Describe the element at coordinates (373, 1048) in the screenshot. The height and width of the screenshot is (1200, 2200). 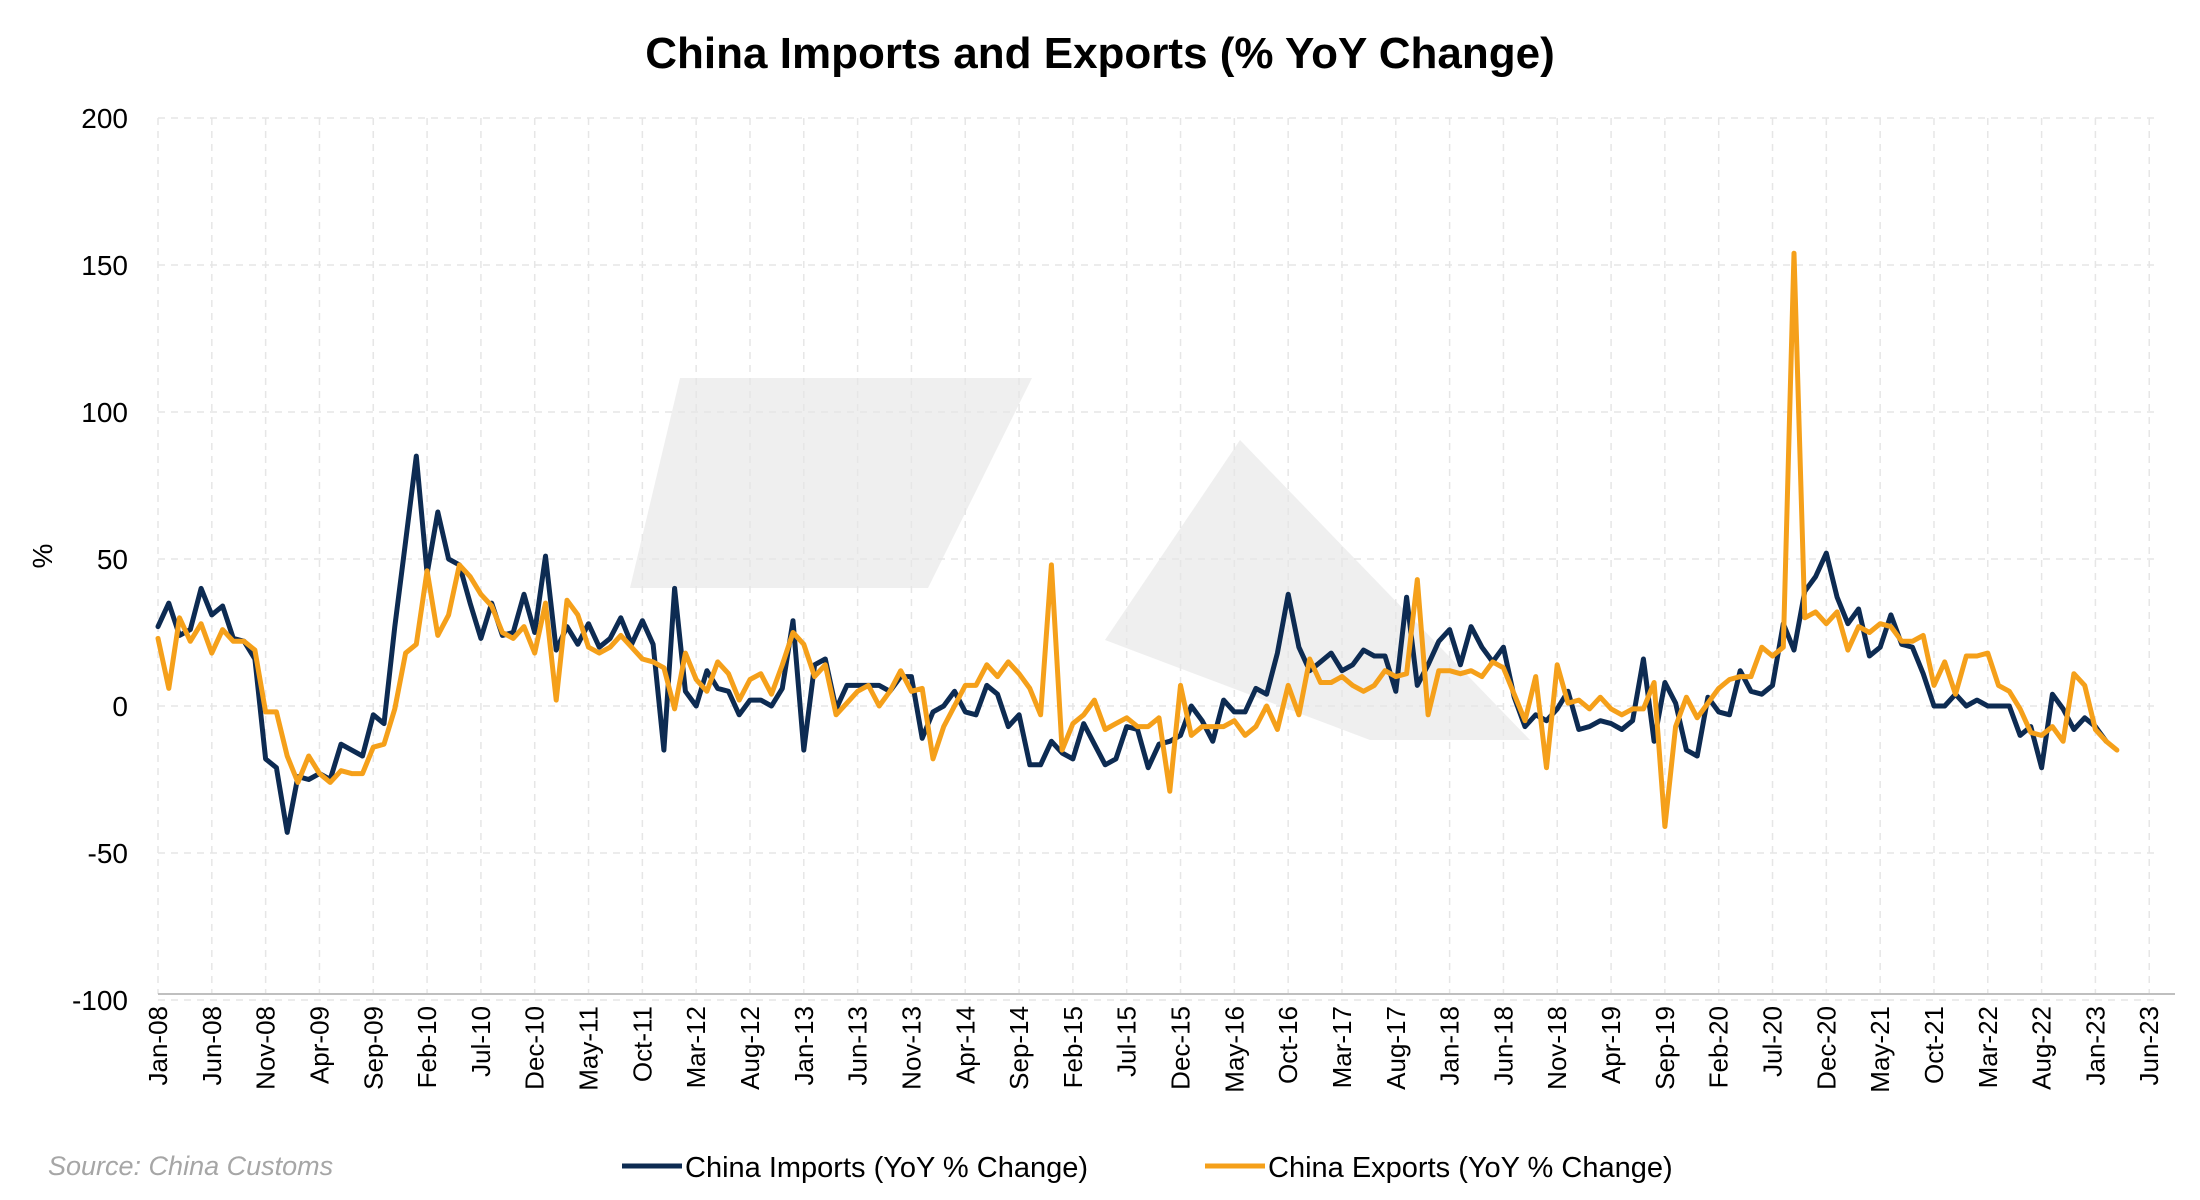
I see `x-tick-label: Sep-09` at that location.